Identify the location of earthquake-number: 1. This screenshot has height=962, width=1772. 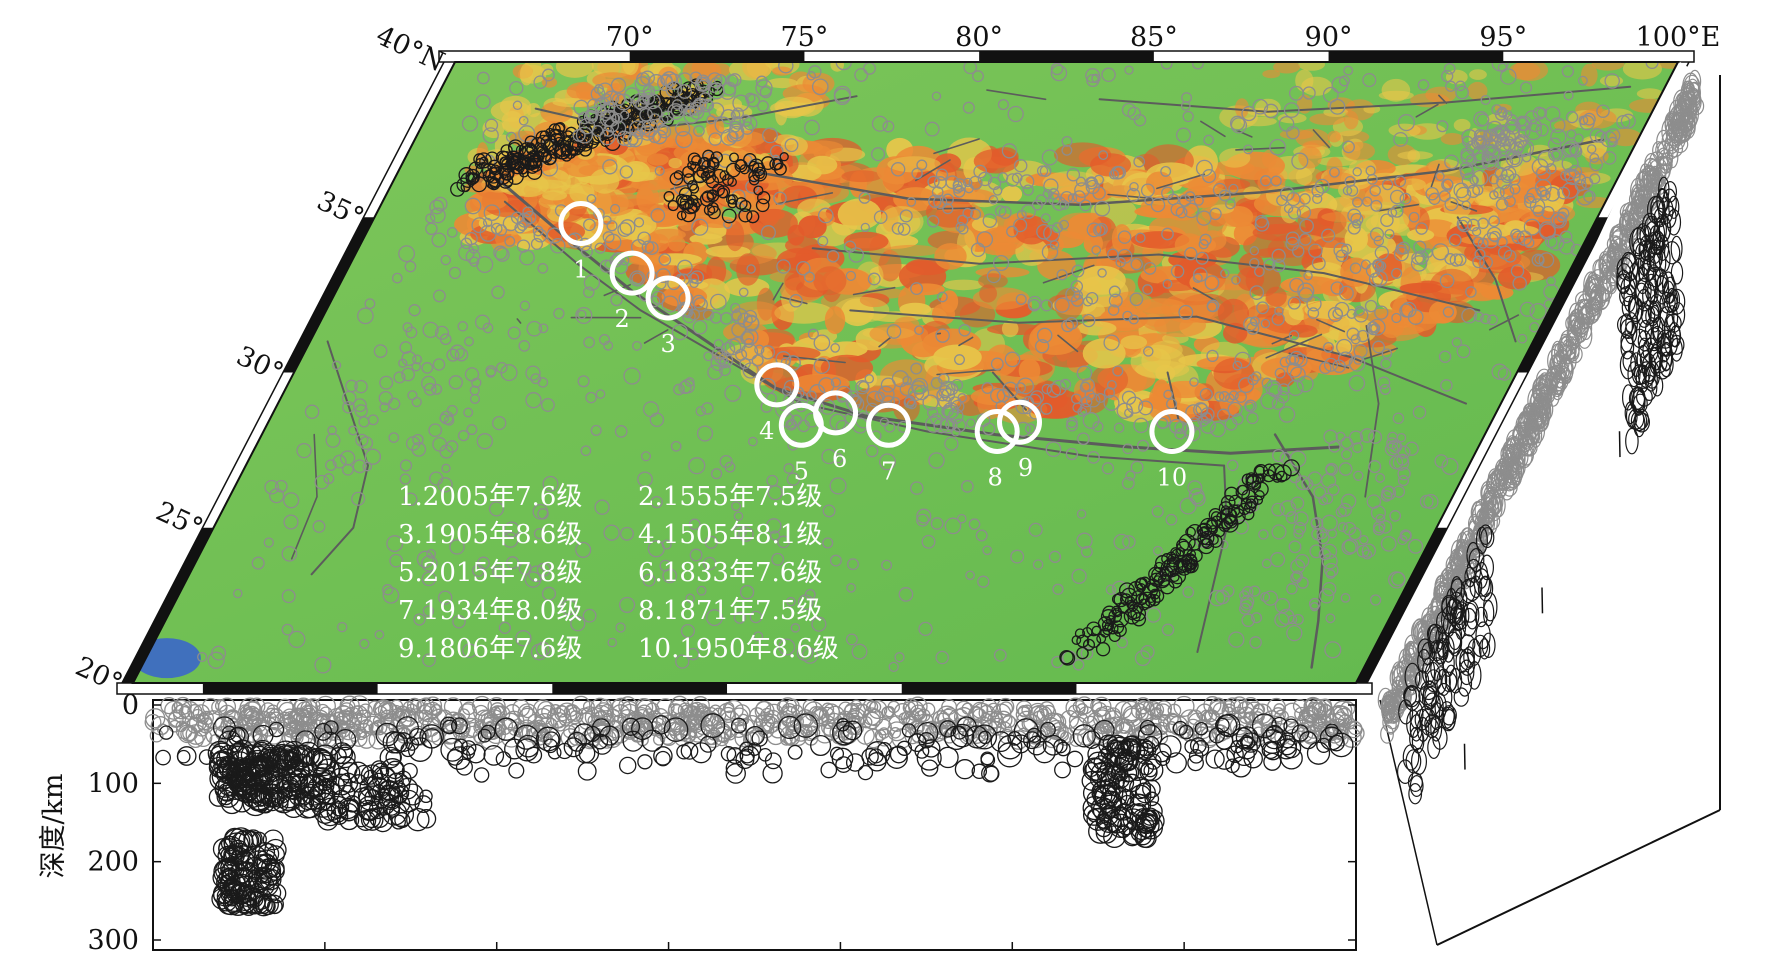
(580, 270).